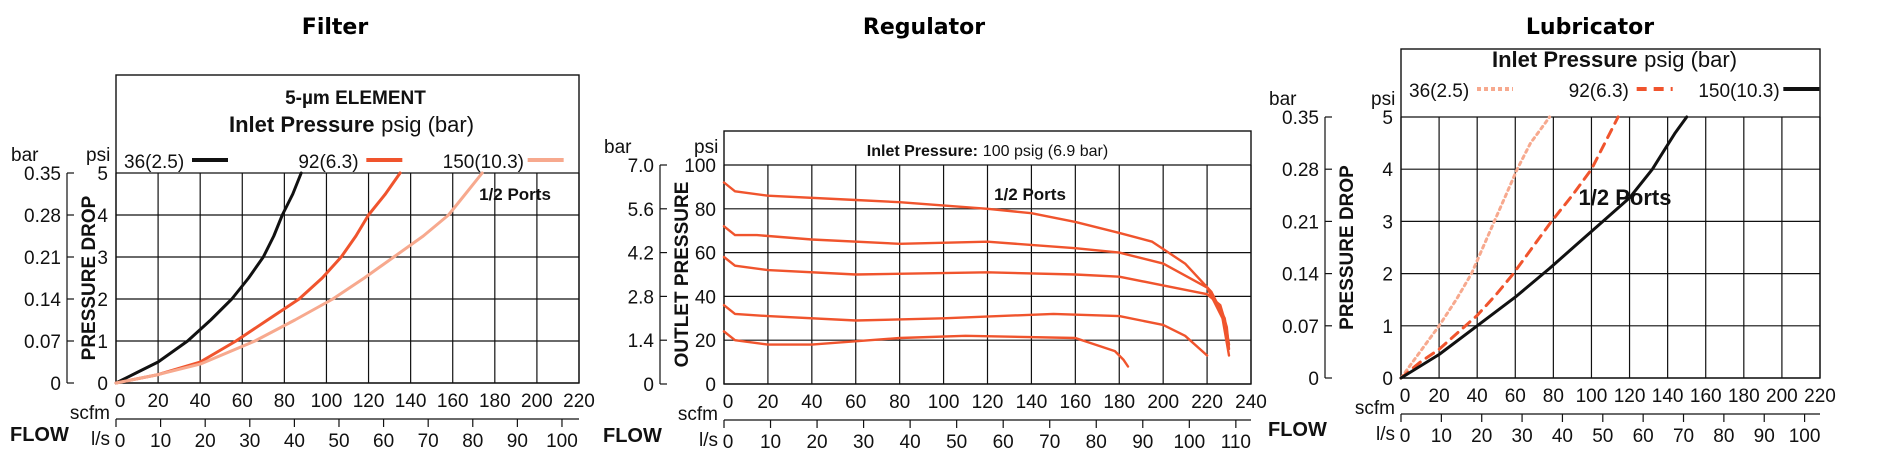 This screenshot has height=464, width=1897. Describe the element at coordinates (355, 98) in the screenshot. I see `box-title: 5-µm ELEMENT` at that location.